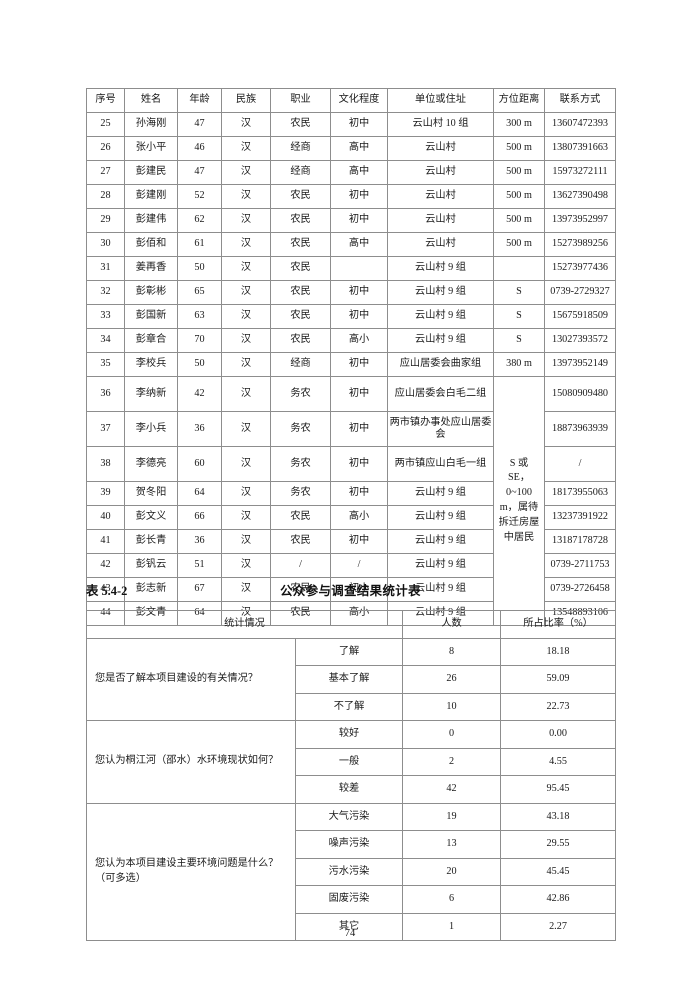  What do you see at coordinates (351, 268) in the screenshot?
I see `table-row: 31 姜再香 50 汉农民 云山村 9 组 15273977436` at bounding box center [351, 268].